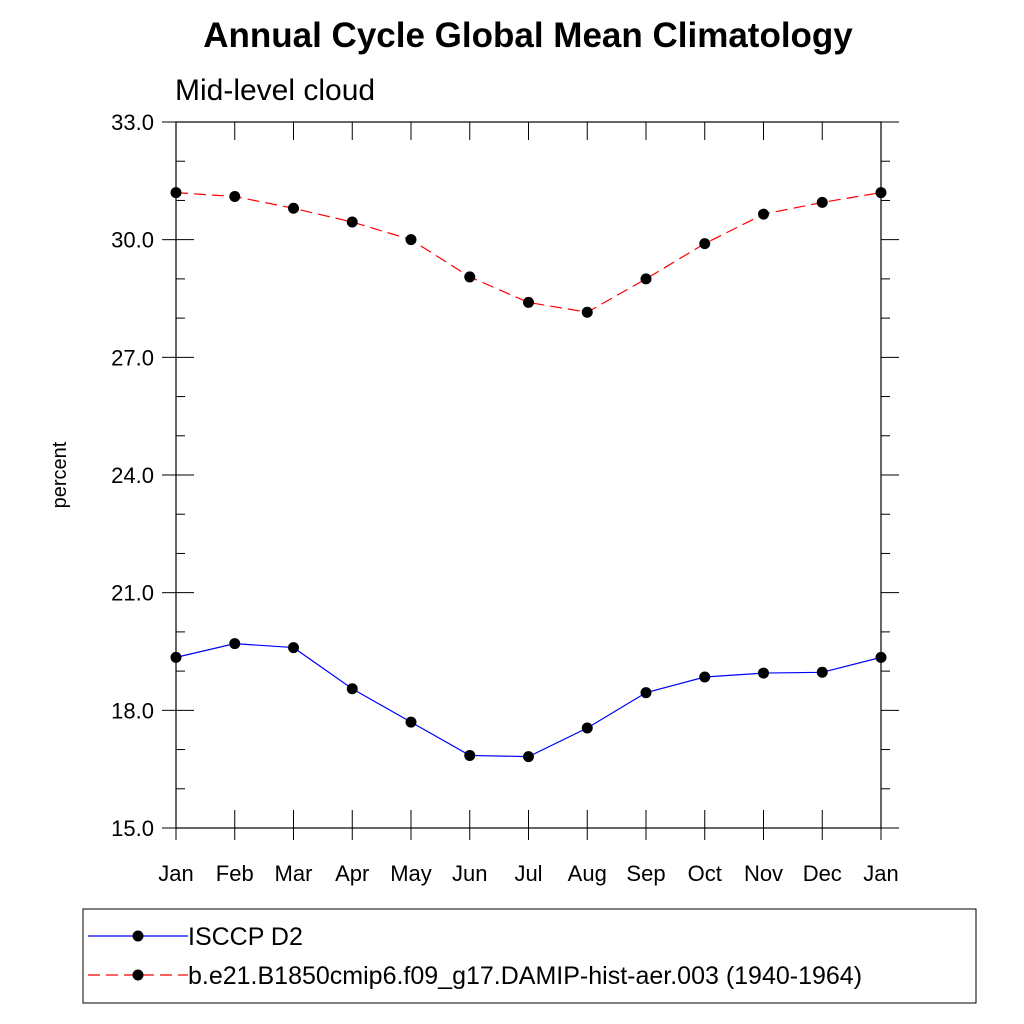 Image resolution: width=1024 pixels, height=1024 pixels. What do you see at coordinates (822, 873) in the screenshot?
I see `x-tick-label: Dec` at bounding box center [822, 873].